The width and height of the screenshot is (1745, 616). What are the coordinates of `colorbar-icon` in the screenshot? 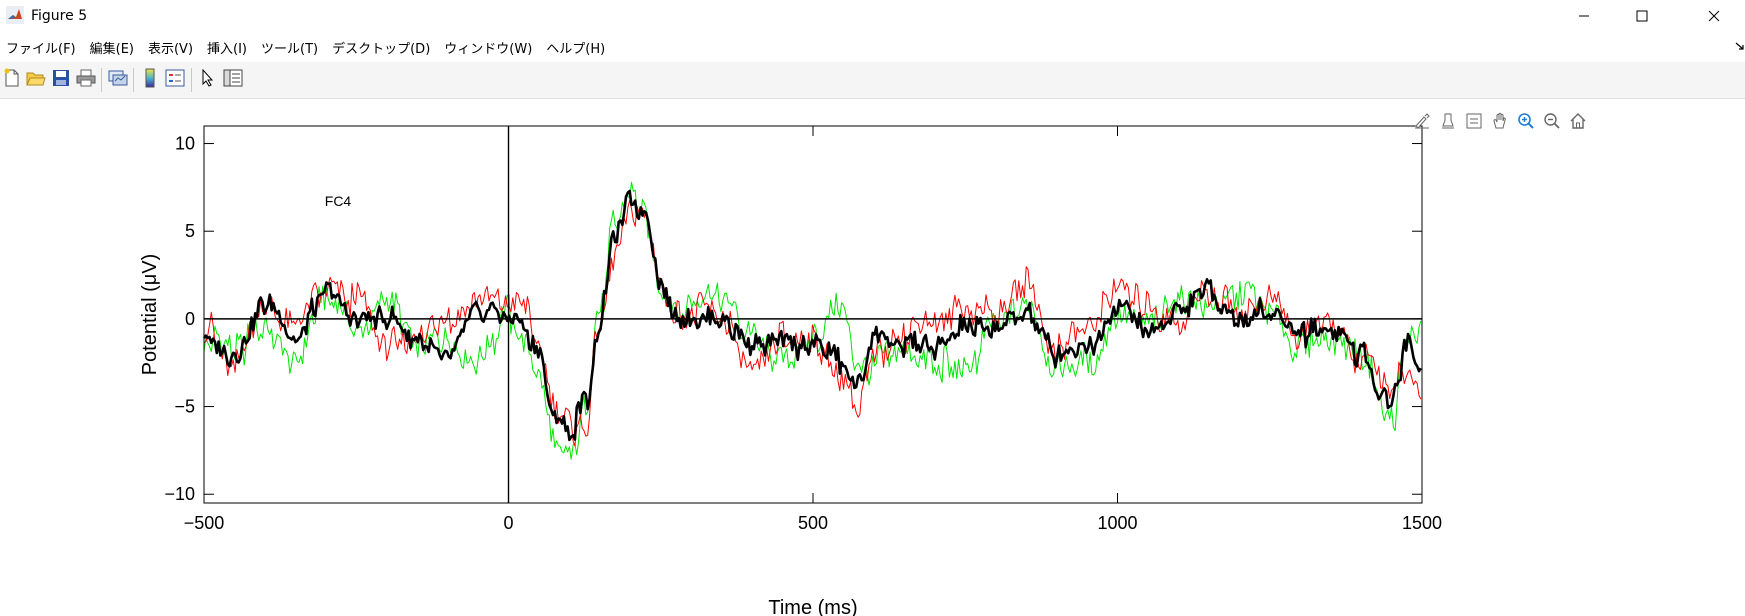 It's located at (150, 80).